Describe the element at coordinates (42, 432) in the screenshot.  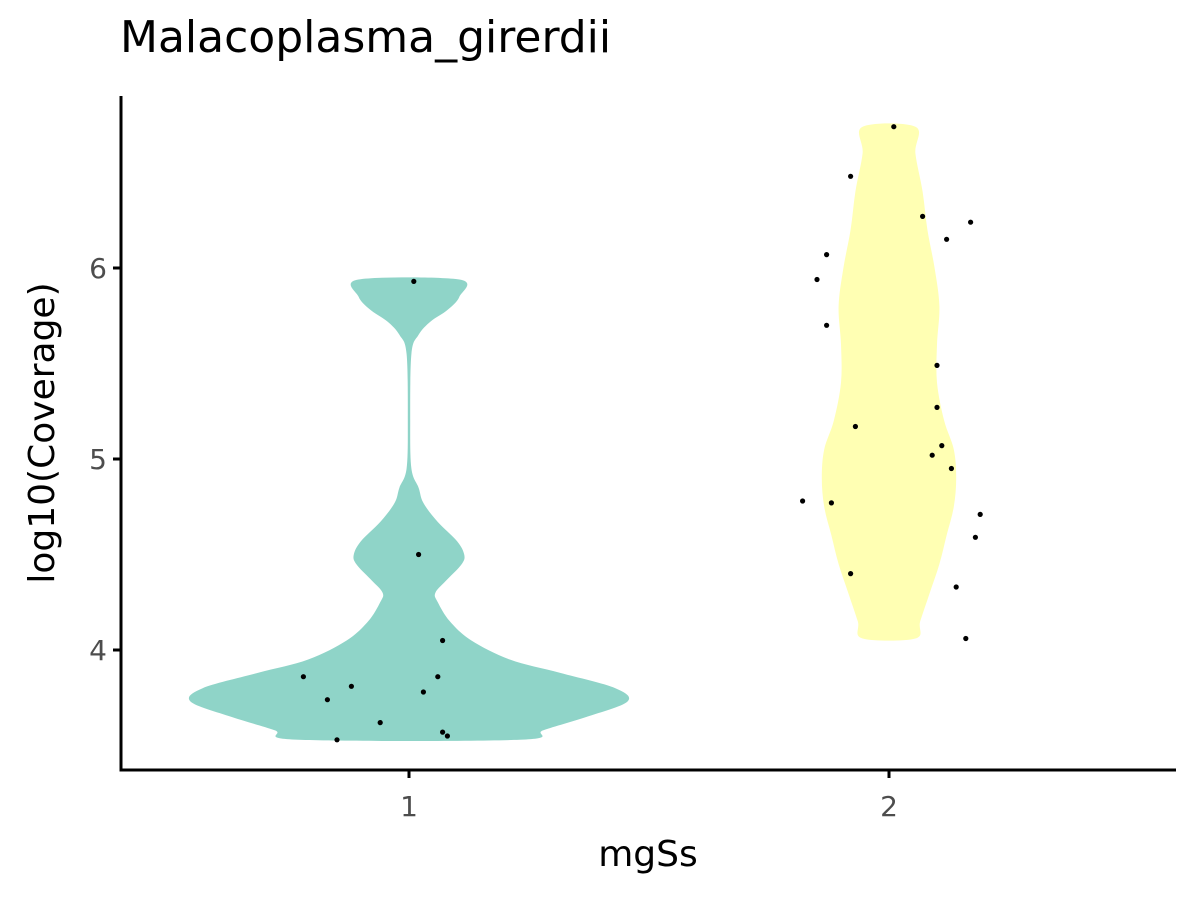
I see `y-axis-title: log10(Coverage)` at that location.